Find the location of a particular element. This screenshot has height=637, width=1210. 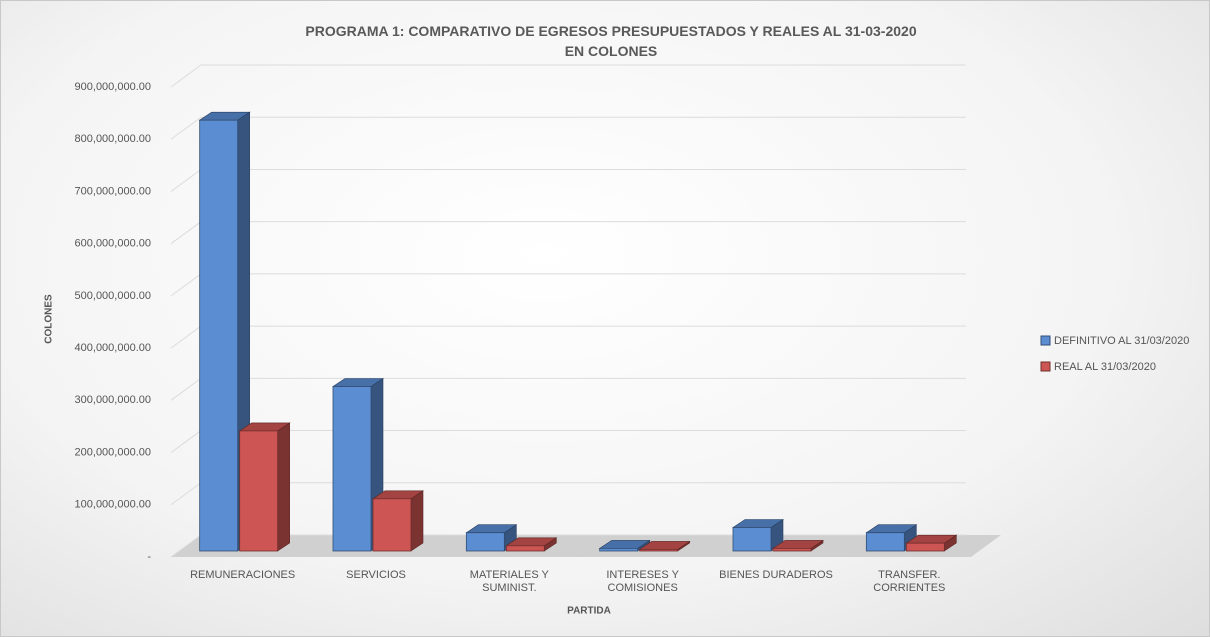

y-axis-label: COLONES is located at coordinates (49, 319).